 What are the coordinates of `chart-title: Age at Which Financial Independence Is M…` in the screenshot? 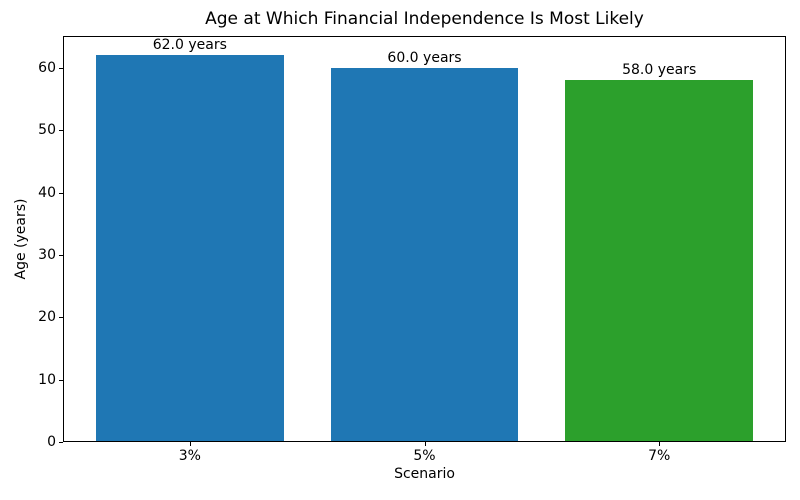 It's located at (424, 19).